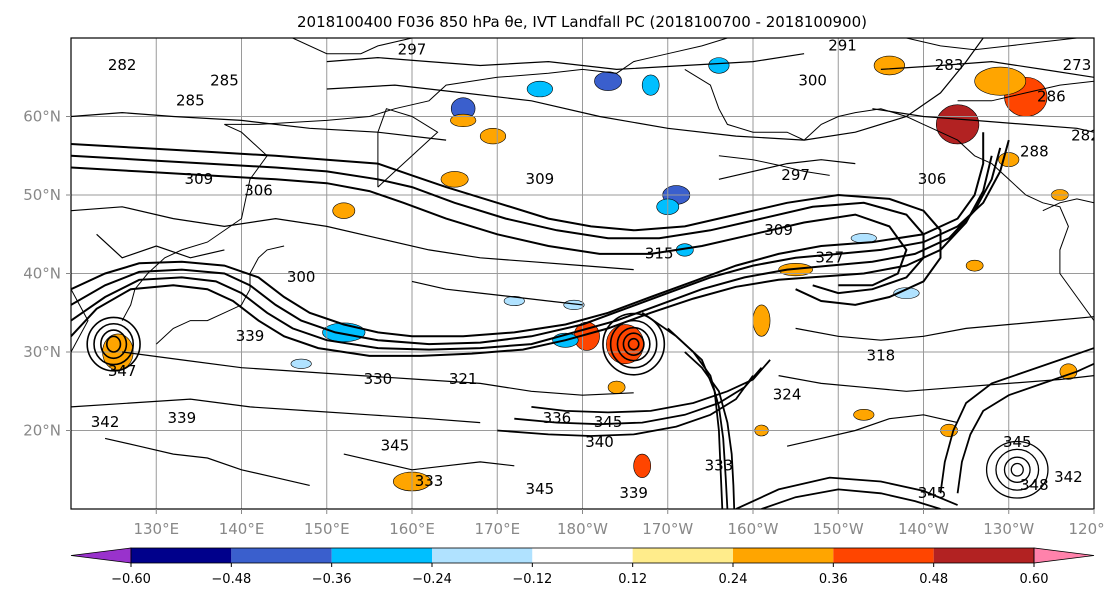  I want to click on contour-label-34: 339, so click(633, 493).